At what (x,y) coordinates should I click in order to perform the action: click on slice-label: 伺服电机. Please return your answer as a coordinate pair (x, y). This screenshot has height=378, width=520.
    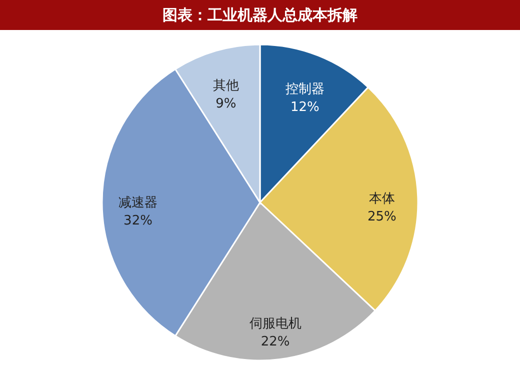
    Looking at the image, I should click on (275, 324).